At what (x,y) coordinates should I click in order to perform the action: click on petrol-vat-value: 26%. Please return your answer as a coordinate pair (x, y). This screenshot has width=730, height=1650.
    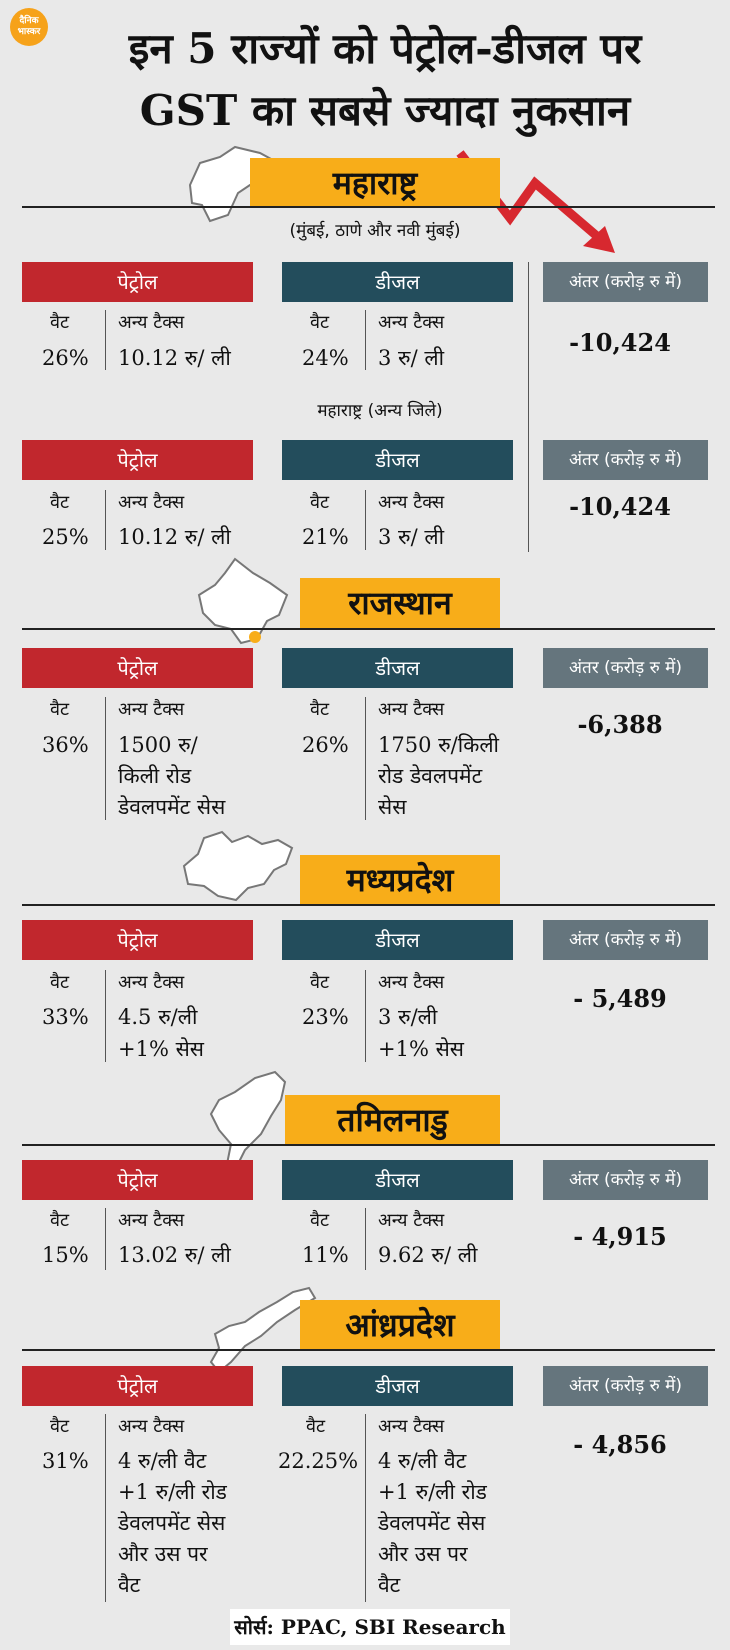
    Looking at the image, I should click on (65, 358).